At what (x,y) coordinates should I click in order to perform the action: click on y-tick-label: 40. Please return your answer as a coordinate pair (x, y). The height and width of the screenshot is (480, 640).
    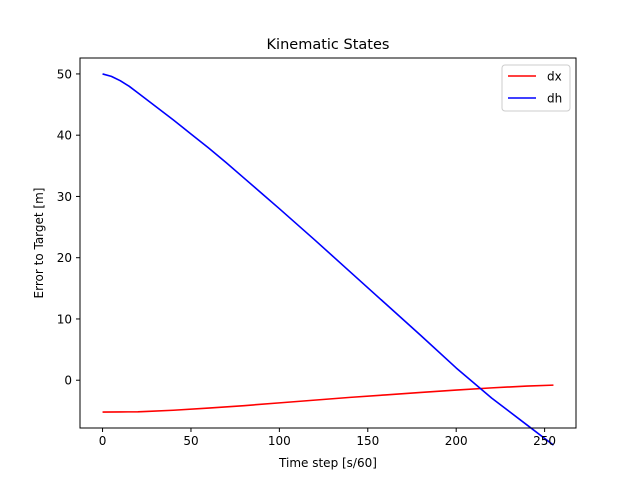
    Looking at the image, I should click on (64, 136).